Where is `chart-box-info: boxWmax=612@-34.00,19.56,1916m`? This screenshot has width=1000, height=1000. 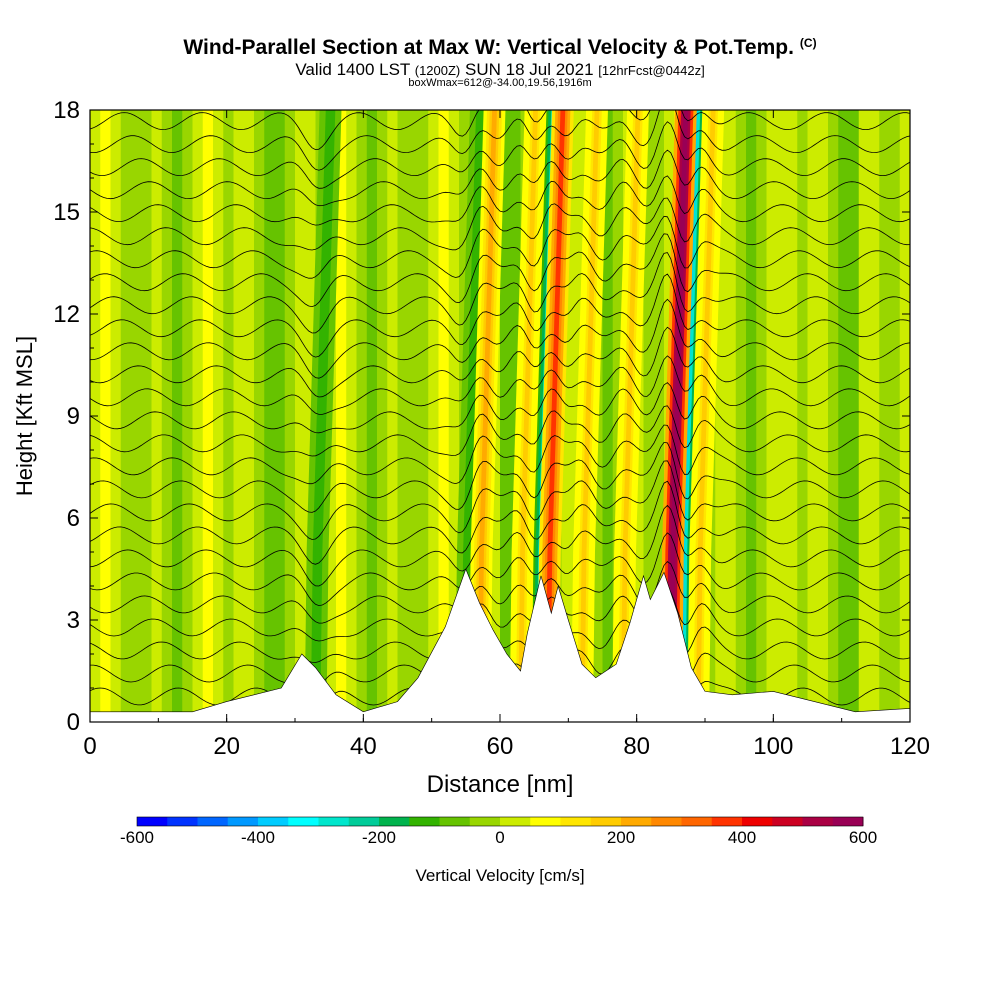
chart-box-info: boxWmax=612@-34.00,19.56,1916m is located at coordinates (500, 83).